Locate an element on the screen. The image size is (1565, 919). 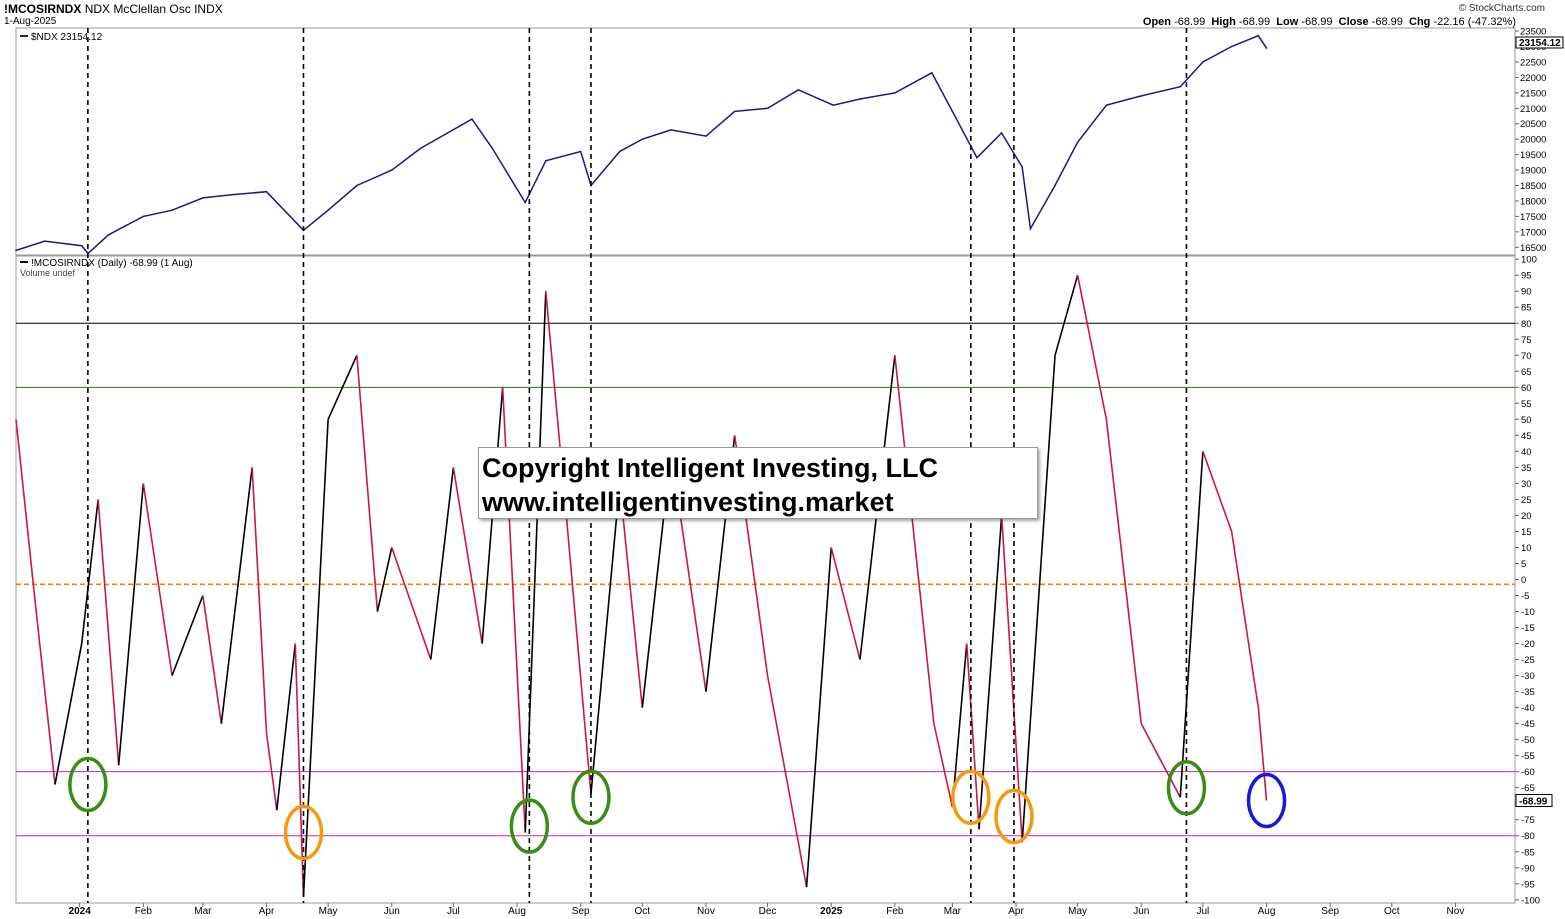
osc-y-tick-label: 40 is located at coordinates (1526, 452).